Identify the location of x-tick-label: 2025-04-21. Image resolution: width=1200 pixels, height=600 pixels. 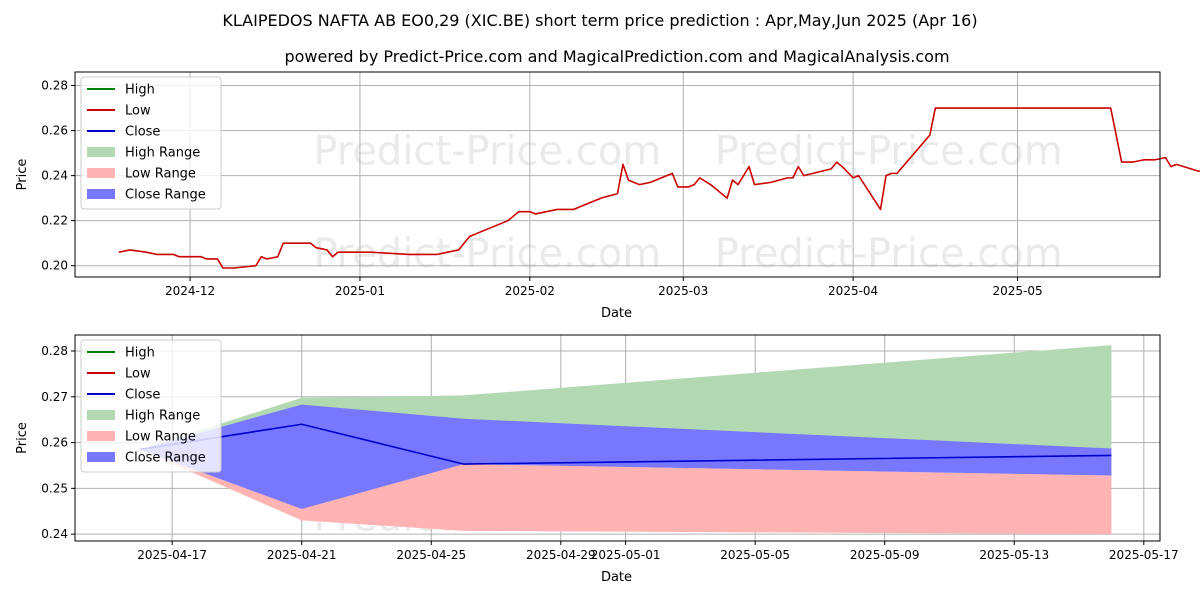
(302, 555).